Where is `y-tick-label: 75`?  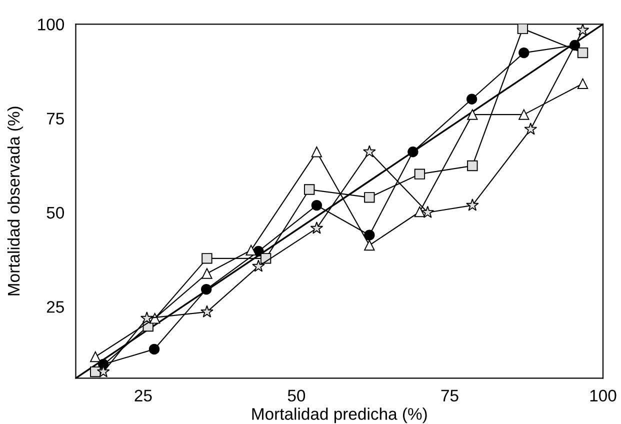
y-tick-label: 75 is located at coordinates (55, 118).